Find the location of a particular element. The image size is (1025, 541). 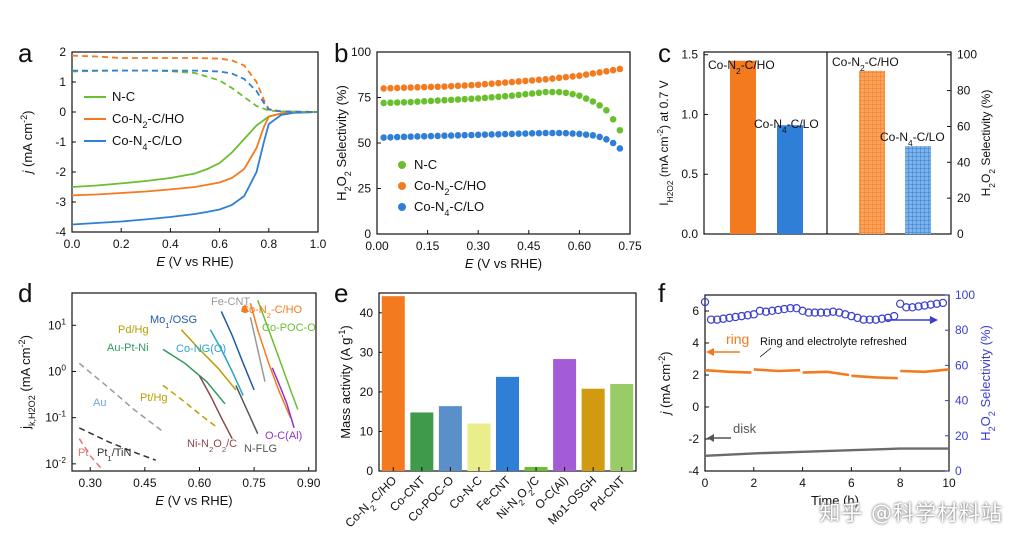

bar-label: Co-N4-C/LO is located at coordinates (786, 126).